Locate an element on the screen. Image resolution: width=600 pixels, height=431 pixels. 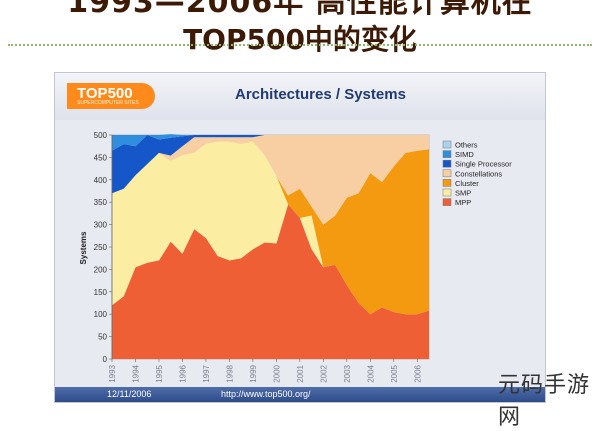
x-tick-label: 2001 is located at coordinates (300, 373).